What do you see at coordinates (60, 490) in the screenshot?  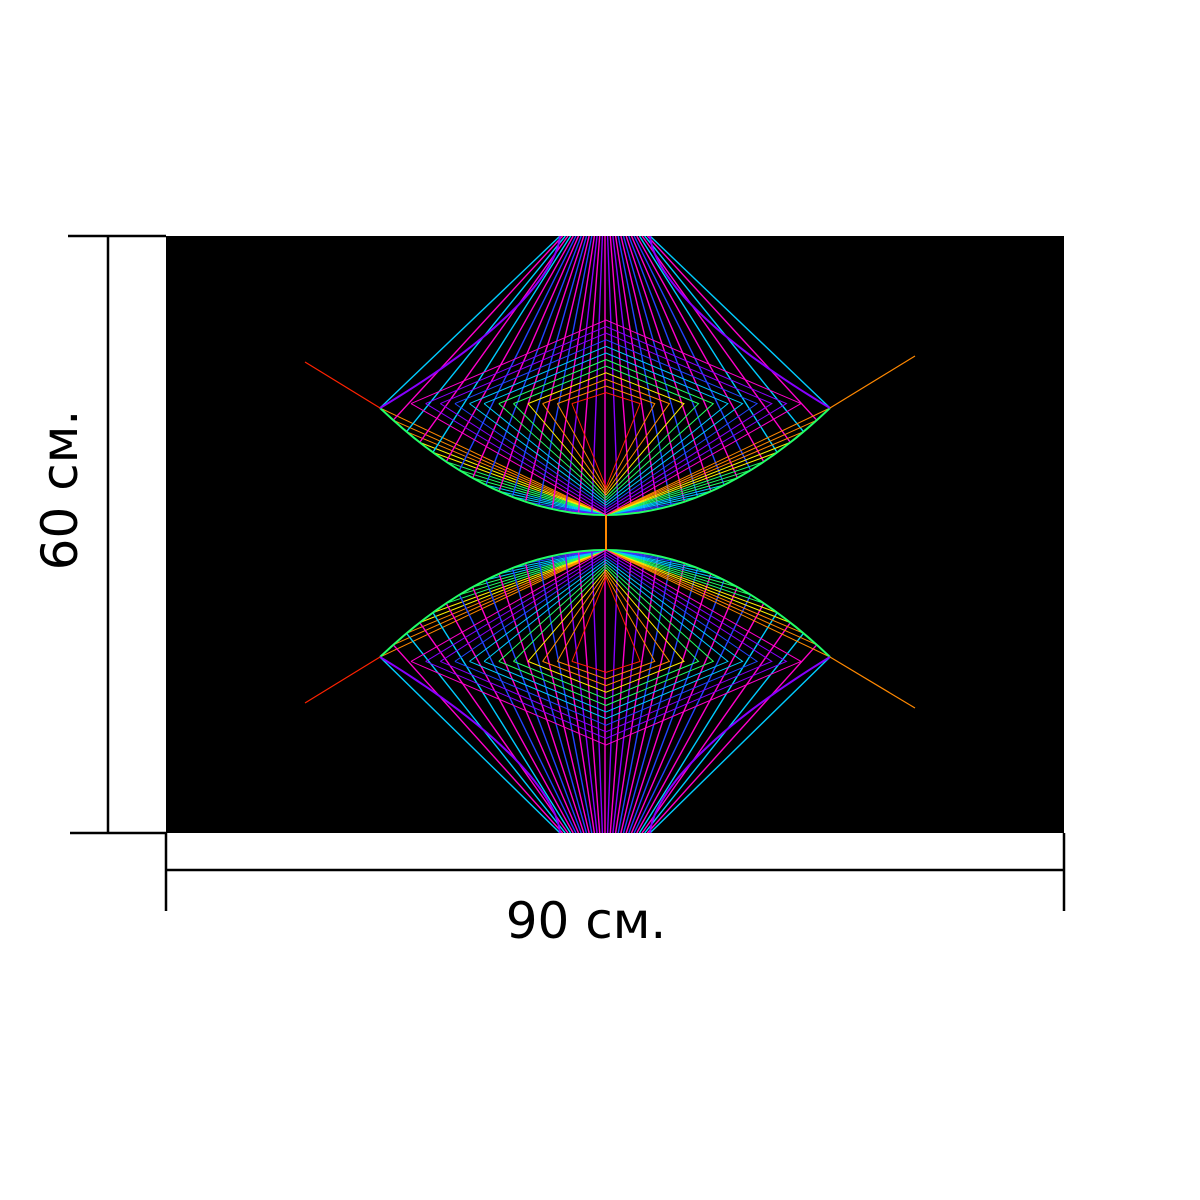 I see `height-dimension-label: 60 см.` at bounding box center [60, 490].